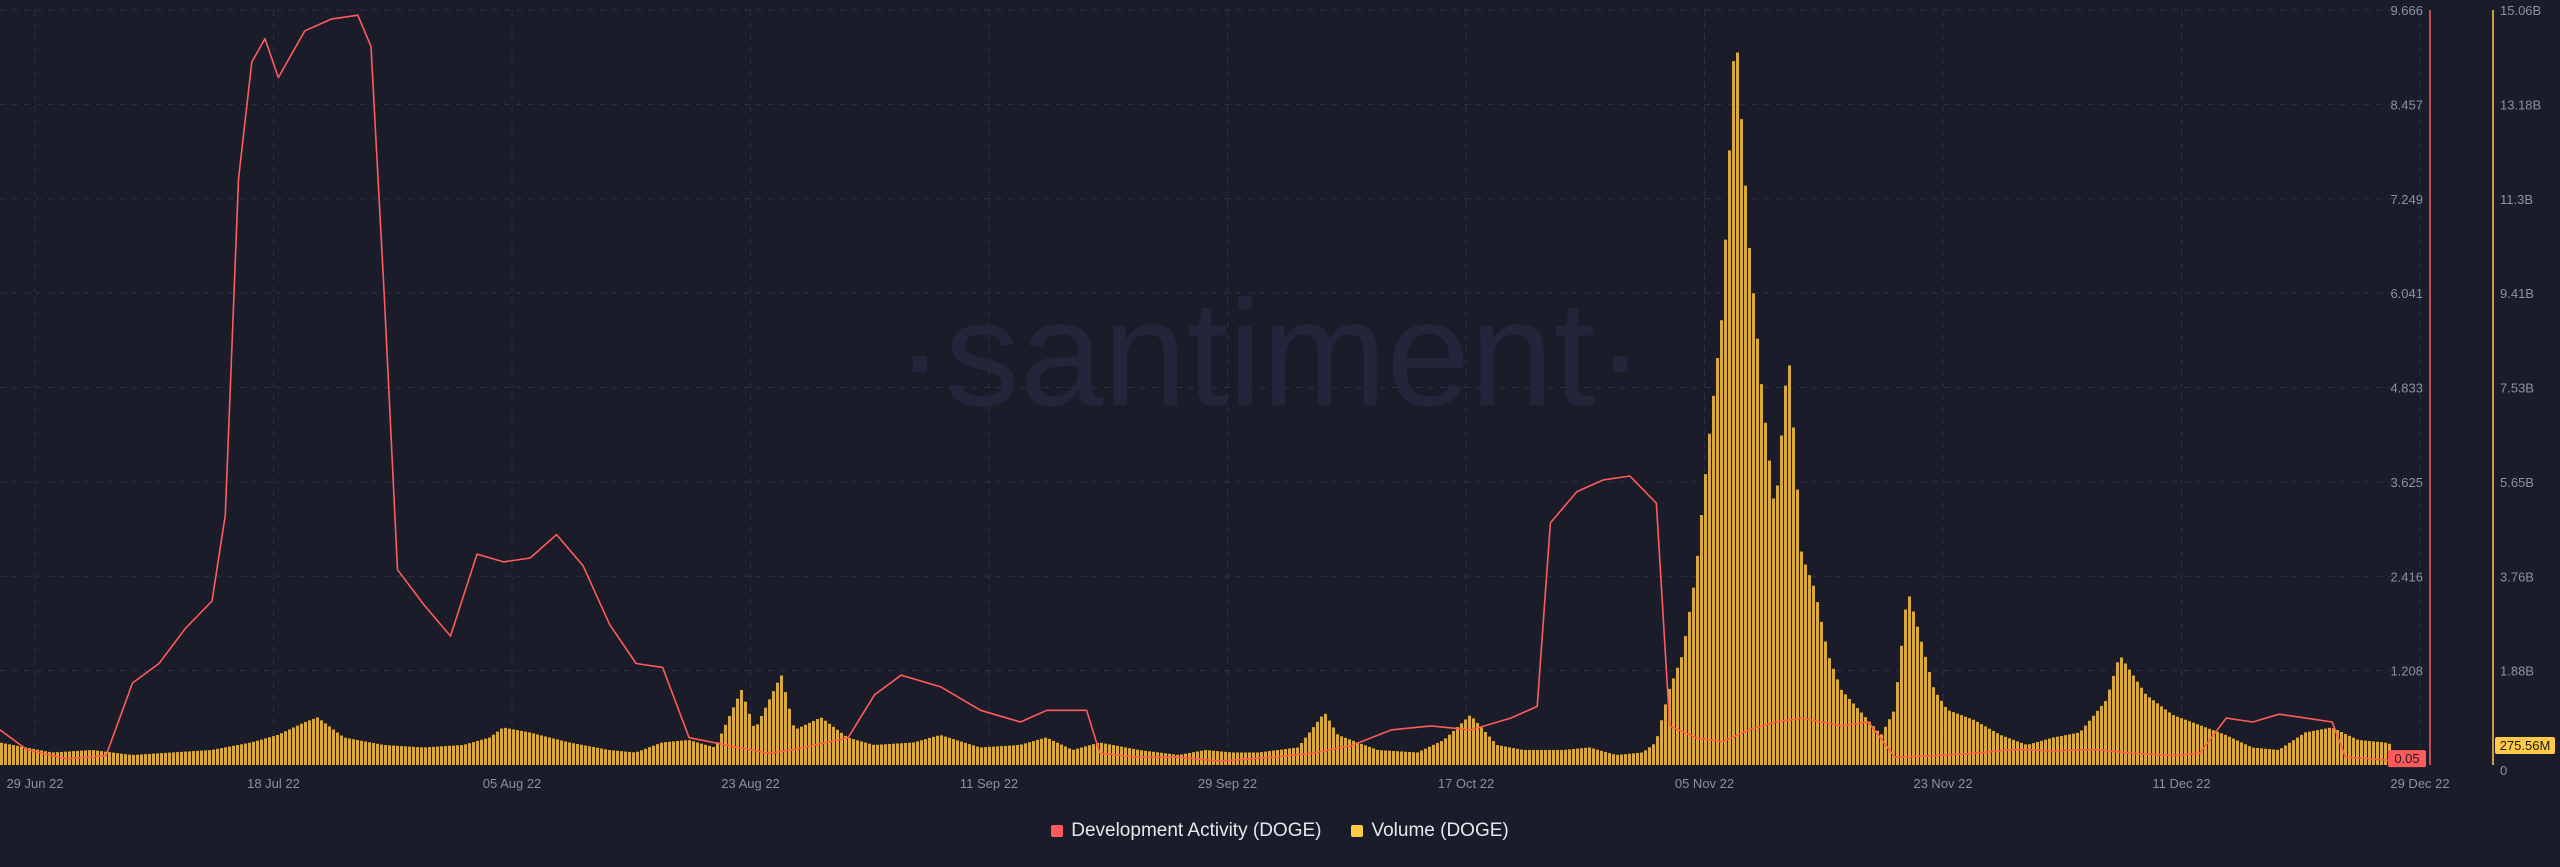 The height and width of the screenshot is (867, 2560). Describe the element at coordinates (2181, 783) in the screenshot. I see `x-tick-label: 11 Dec 22` at that location.